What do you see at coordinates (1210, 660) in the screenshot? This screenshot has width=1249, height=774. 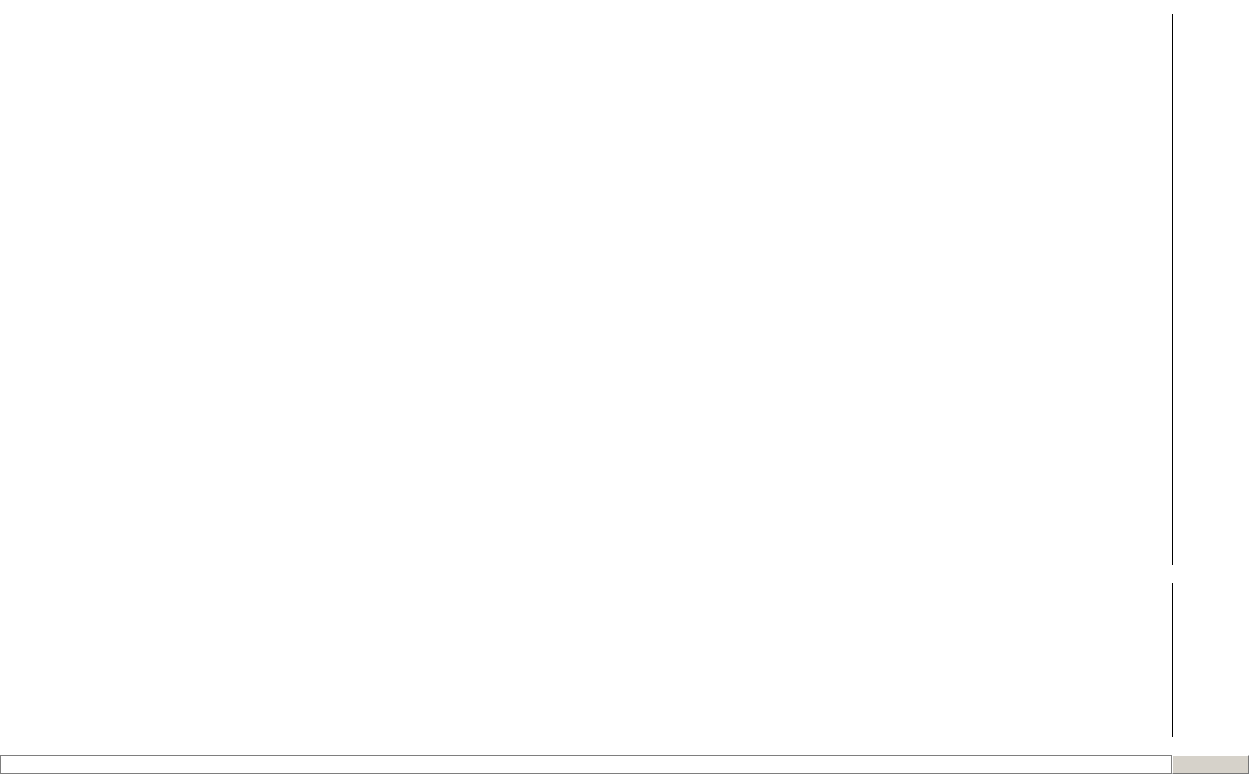 I see `rsi-axis` at bounding box center [1210, 660].